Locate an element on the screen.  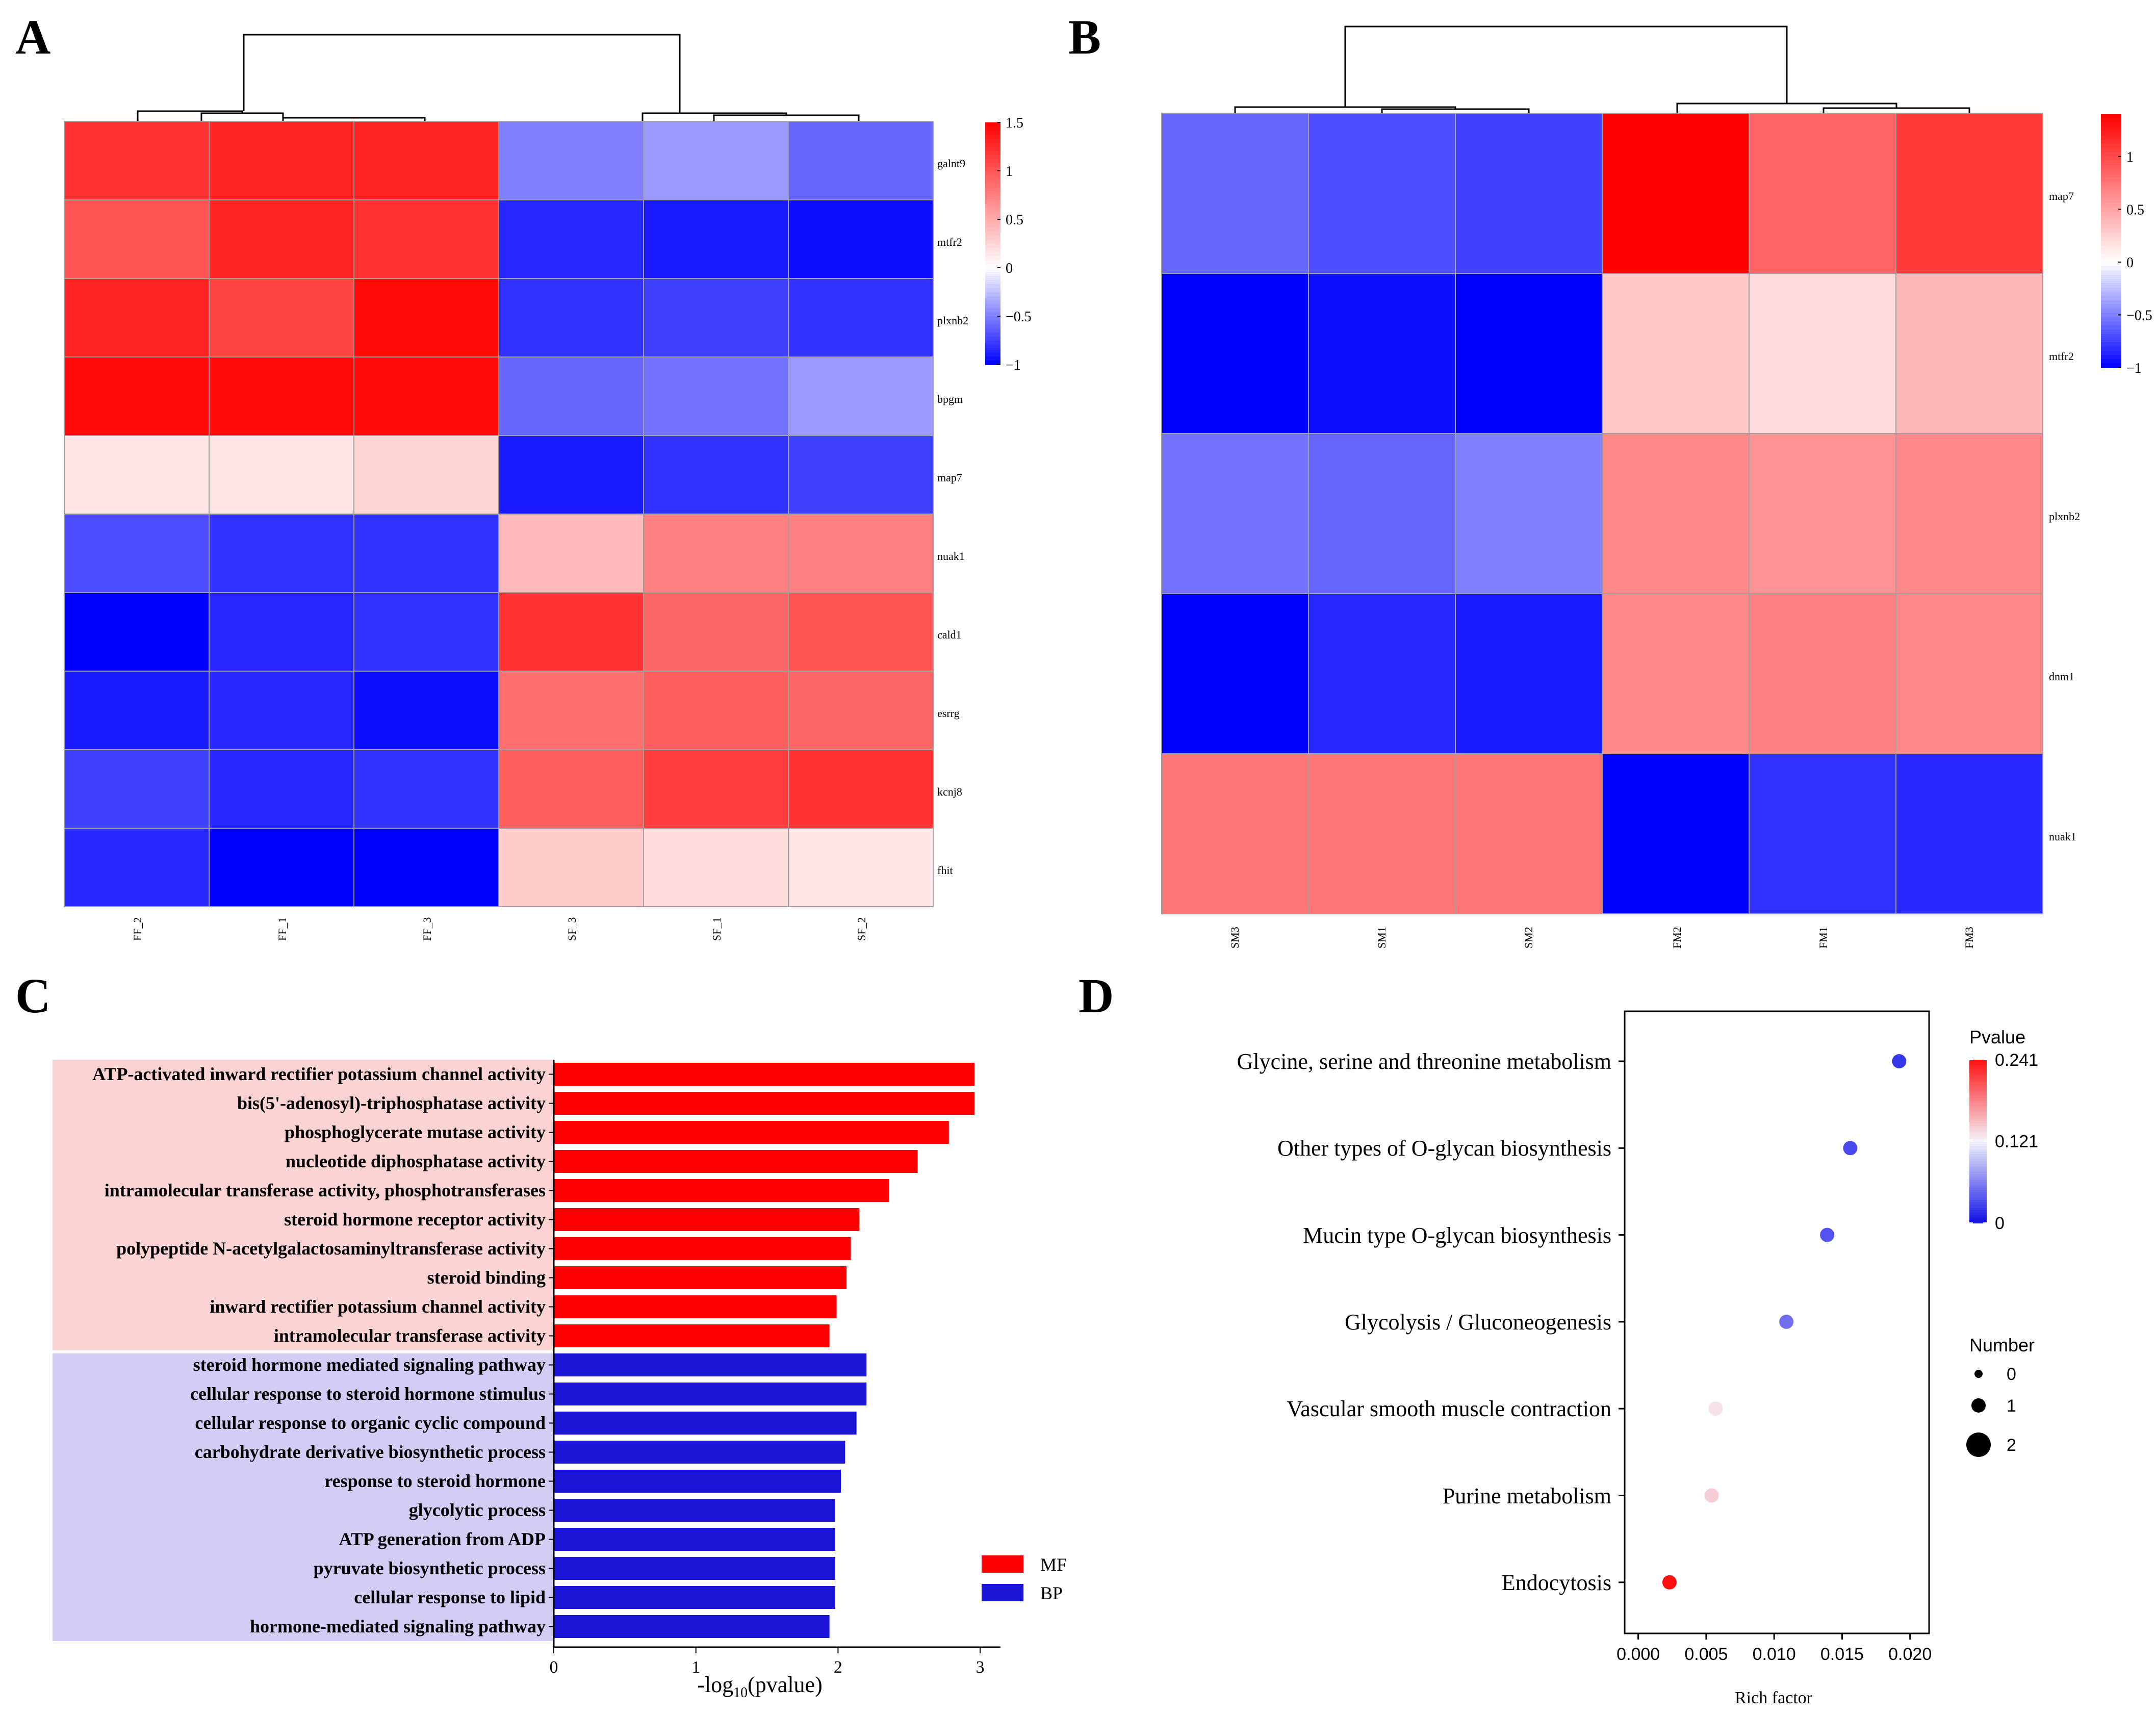
number-legend-title: Number is located at coordinates (2002, 1345).